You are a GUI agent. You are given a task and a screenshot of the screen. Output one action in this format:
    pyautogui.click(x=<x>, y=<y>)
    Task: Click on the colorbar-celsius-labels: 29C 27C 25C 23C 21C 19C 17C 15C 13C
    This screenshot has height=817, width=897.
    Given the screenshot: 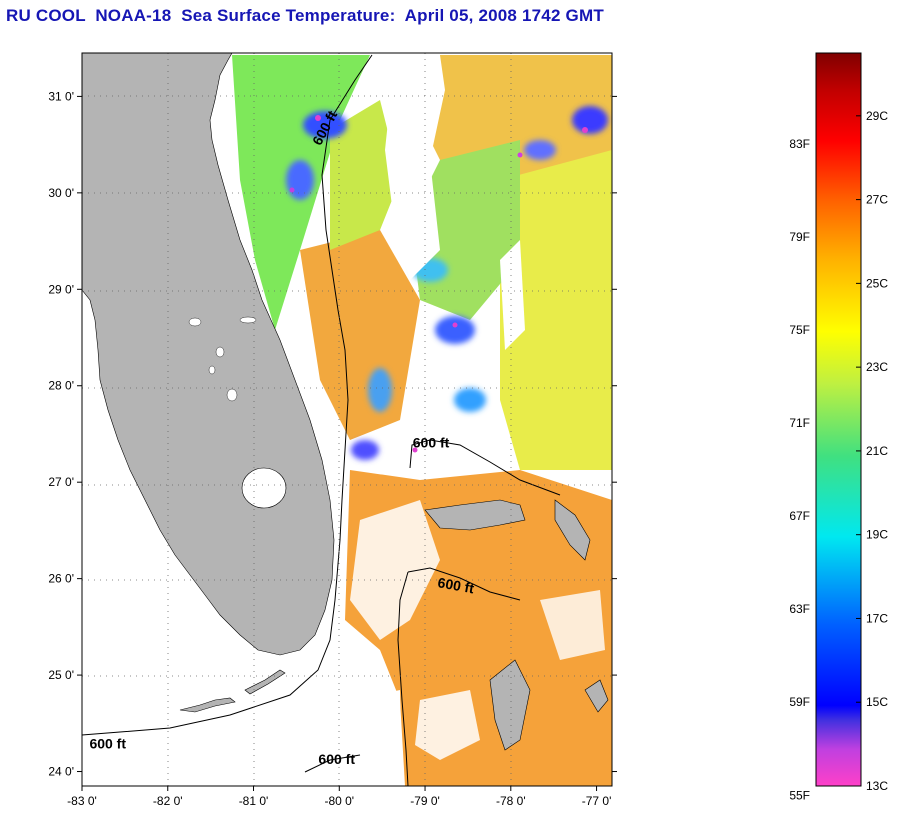 What is the action you would take?
    pyautogui.click(x=872, y=451)
    